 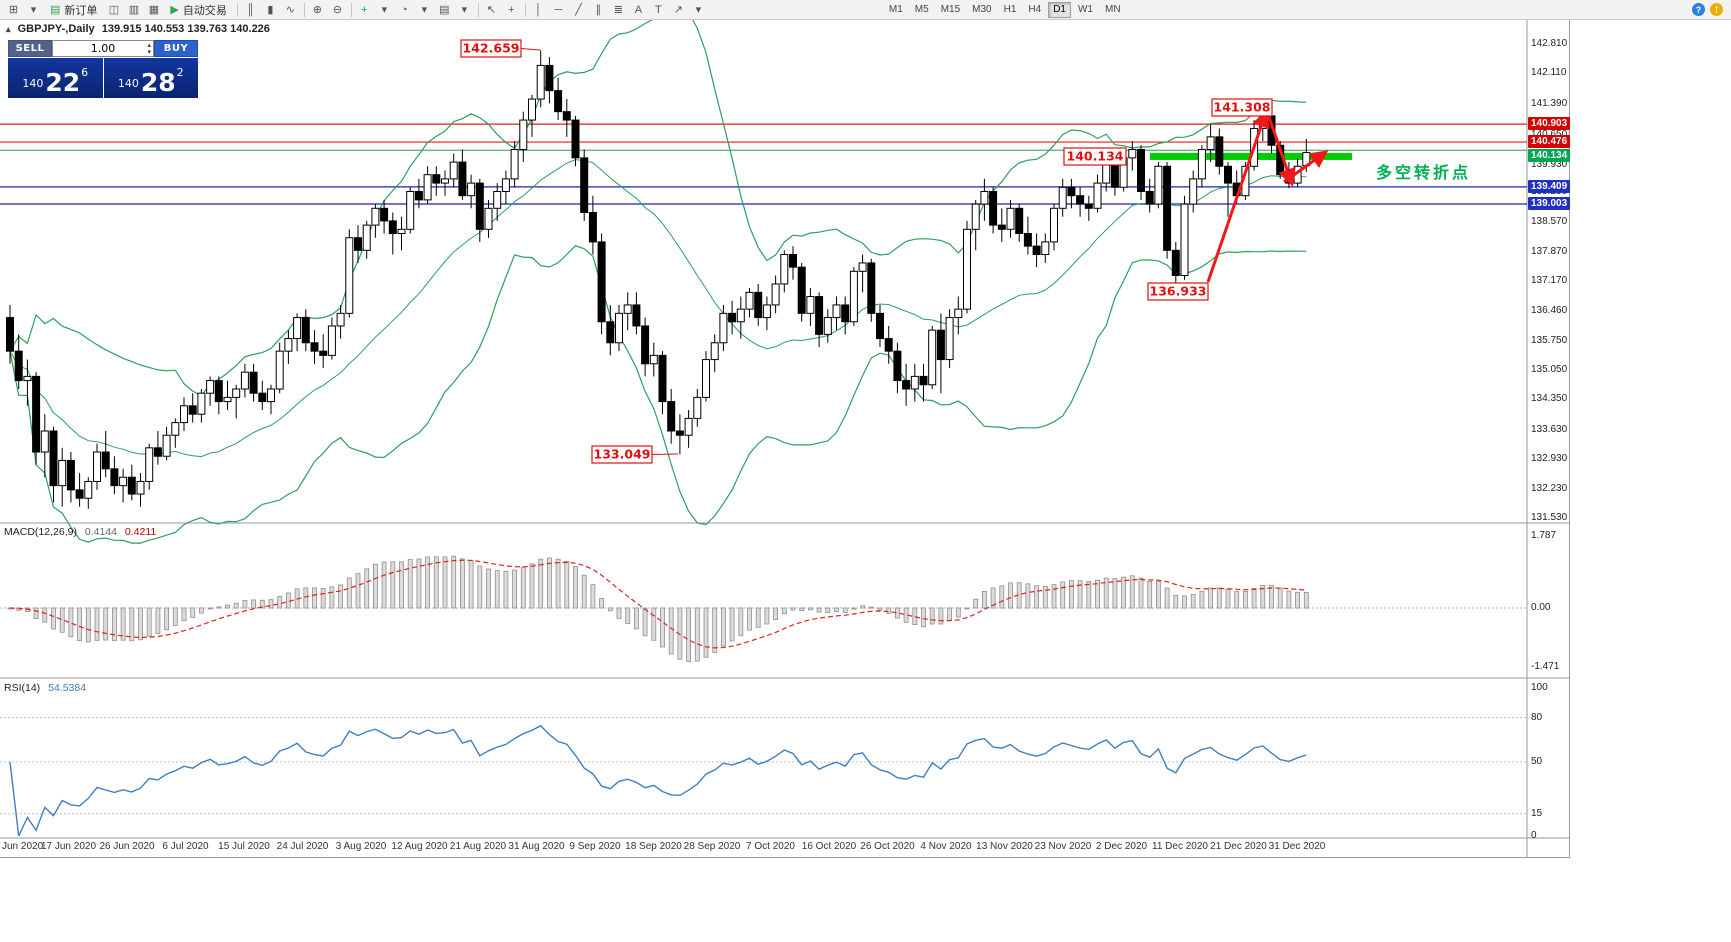 I want to click on sell-price-big: 22, so click(x=63, y=82).